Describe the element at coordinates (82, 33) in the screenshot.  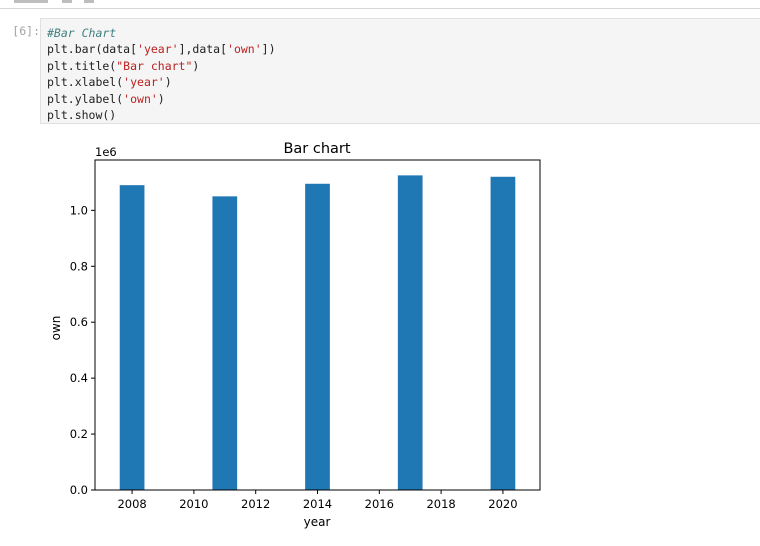
I see `code-token: #Bar Chart` at that location.